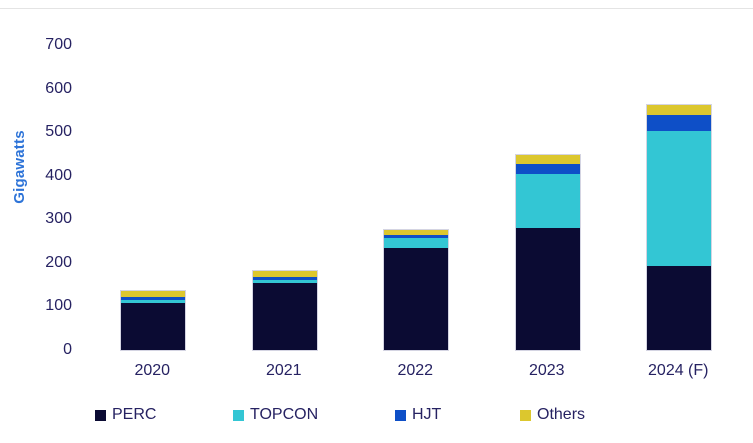 This screenshot has height=443, width=753. I want to click on legend-item-topcon: TOPCON, so click(275, 415).